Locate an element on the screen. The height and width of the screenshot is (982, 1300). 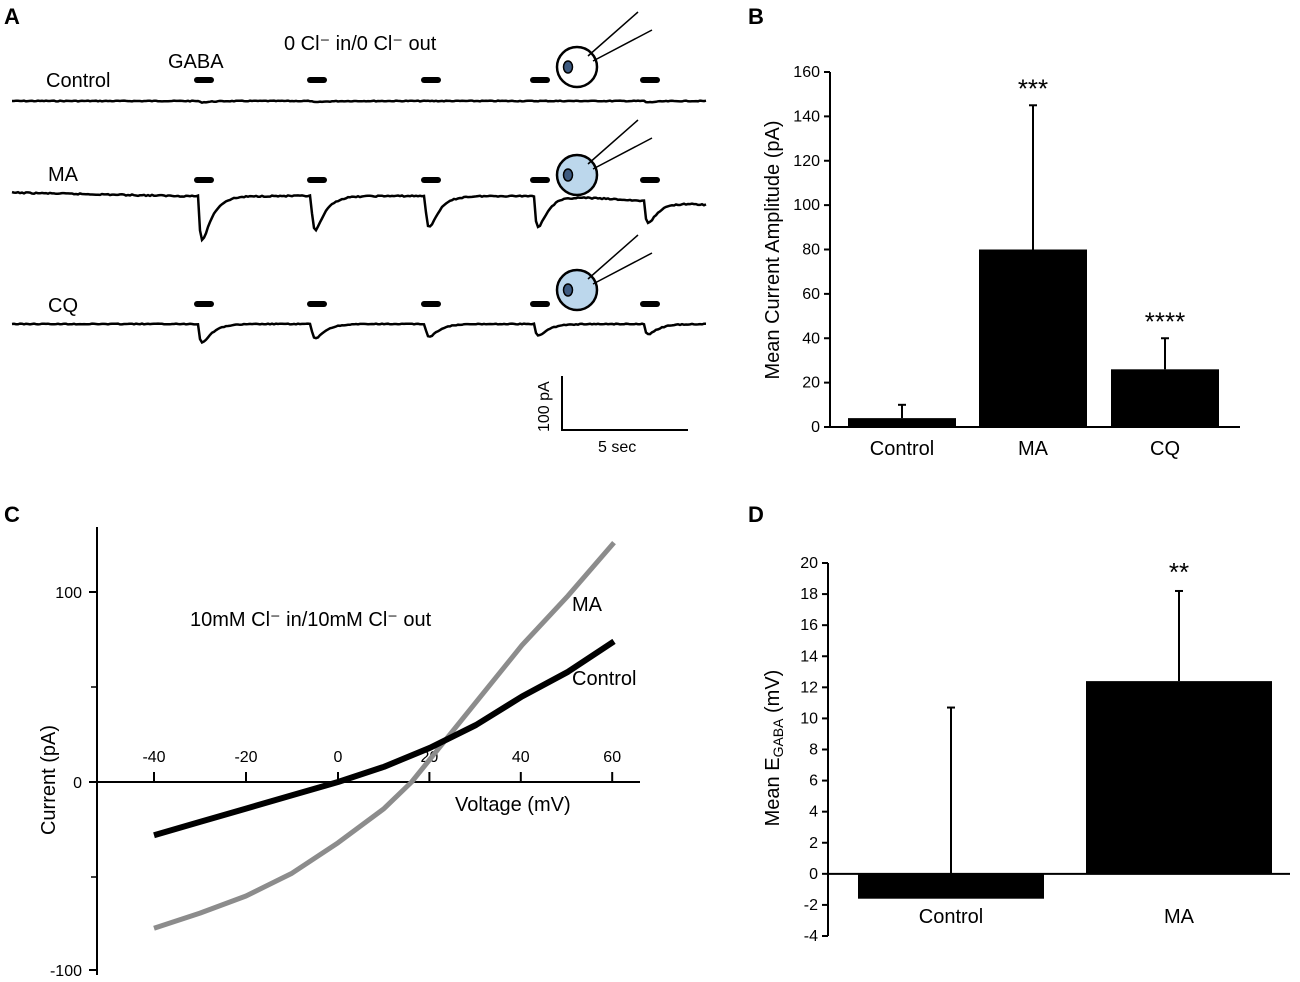
panel-label-d: D is located at coordinates (756, 514).